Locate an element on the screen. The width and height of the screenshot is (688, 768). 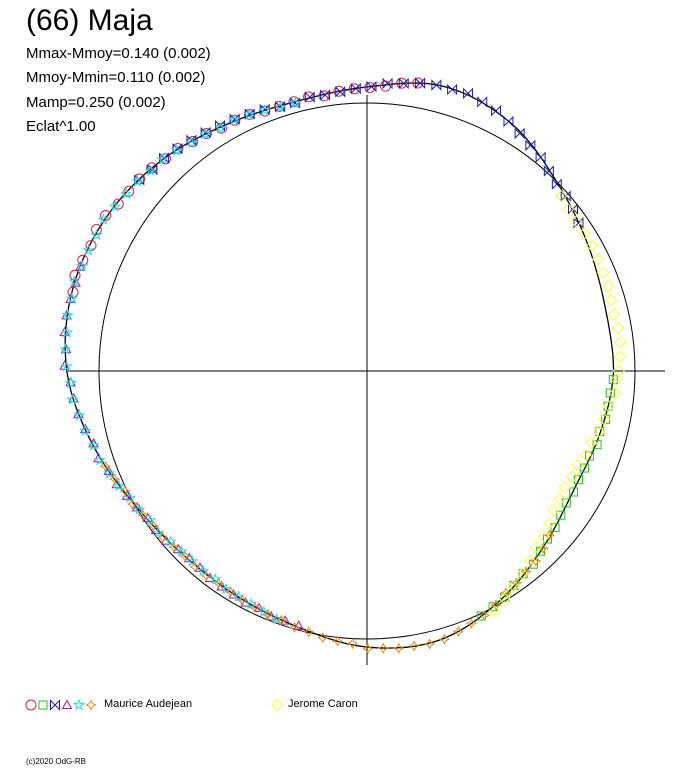
stat-mmax-mmoy: Mmax-Mmoy=0.140 (0.002) is located at coordinates (118, 53).